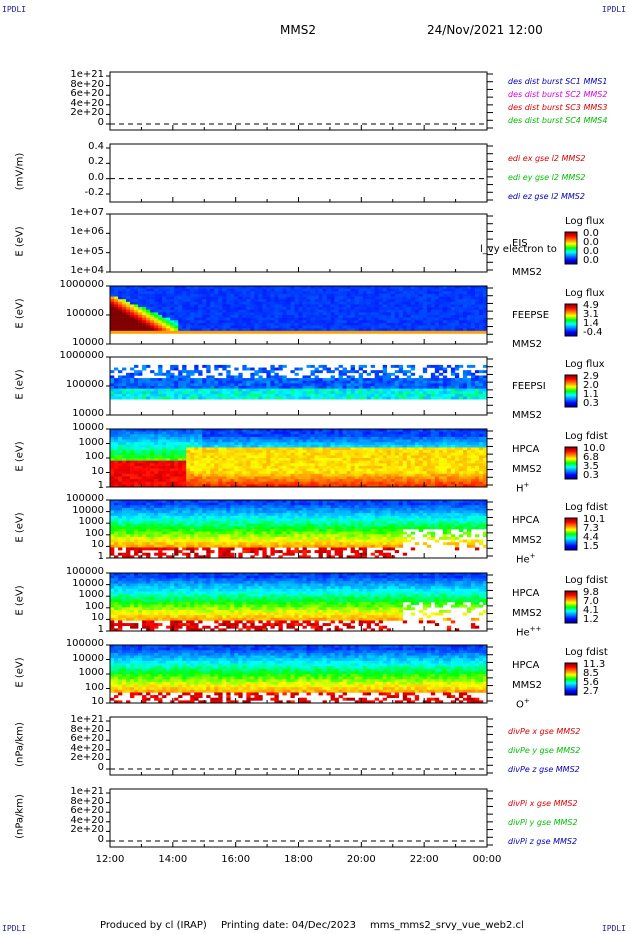 The image size is (630, 934). I want to click on panel-hpca_he-cell, so click(124, 517).